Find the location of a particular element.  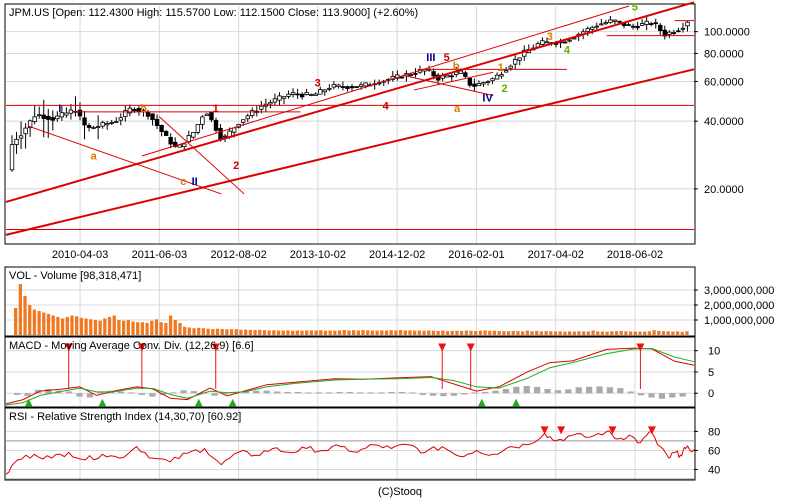

macd-series-line is located at coordinates (350, 376).